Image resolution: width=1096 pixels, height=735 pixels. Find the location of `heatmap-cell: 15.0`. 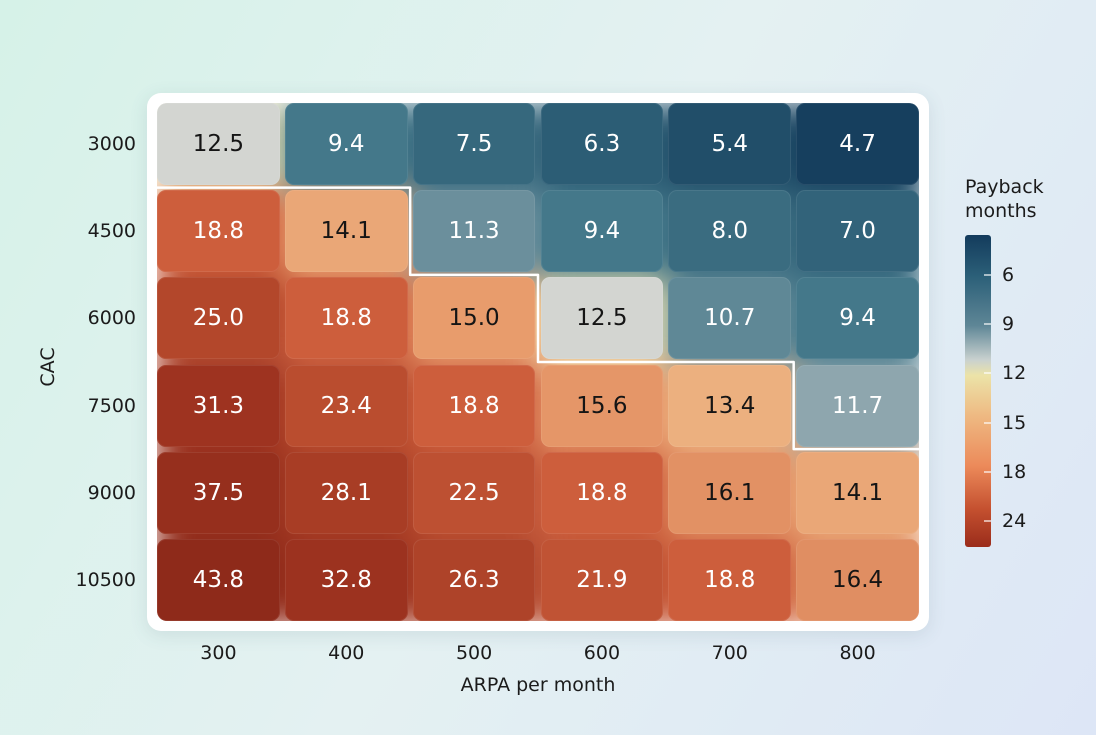

heatmap-cell: 15.0 is located at coordinates (474, 318).